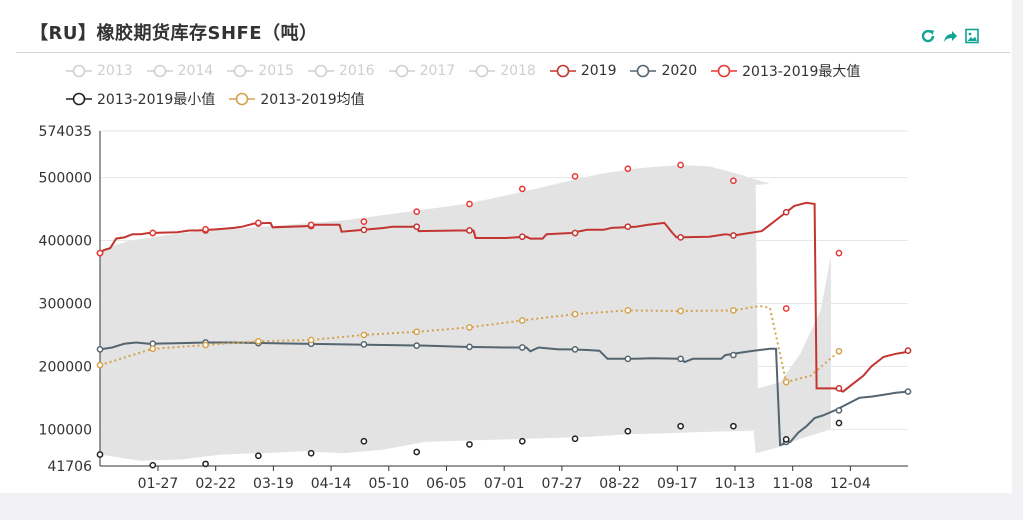 The height and width of the screenshot is (520, 1023). What do you see at coordinates (446, 484) in the screenshot?
I see `x-tick-label: 06-05` at bounding box center [446, 484].